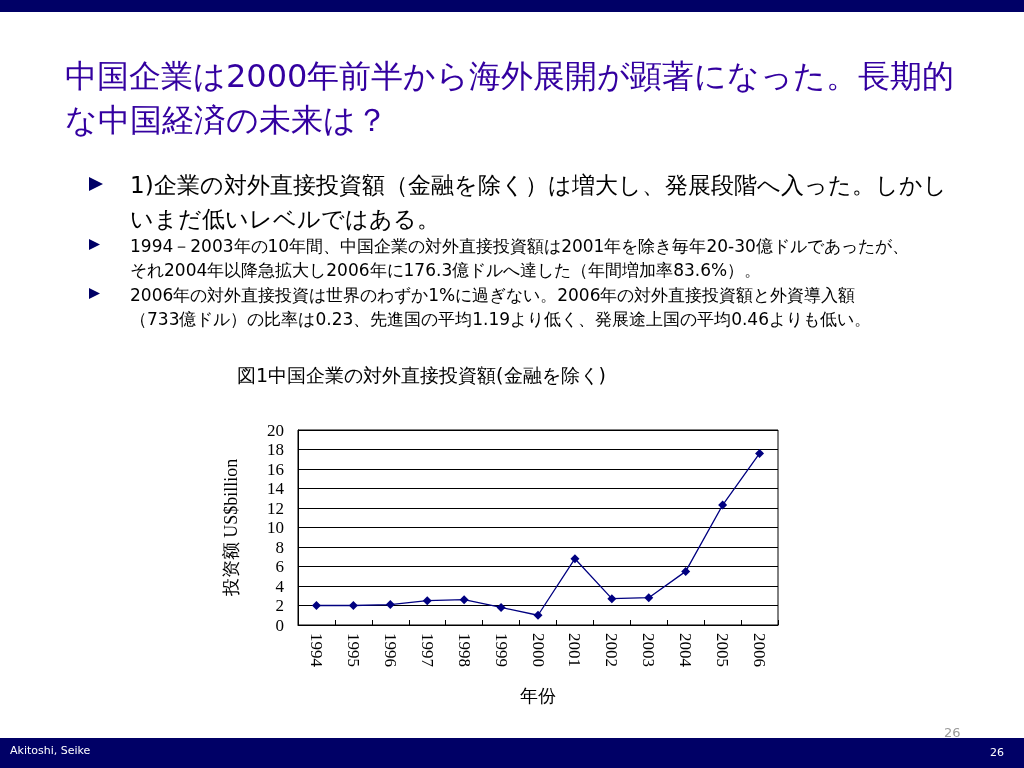  Describe the element at coordinates (464, 650) in the screenshot. I see `x-tick-label: 1998` at that location.